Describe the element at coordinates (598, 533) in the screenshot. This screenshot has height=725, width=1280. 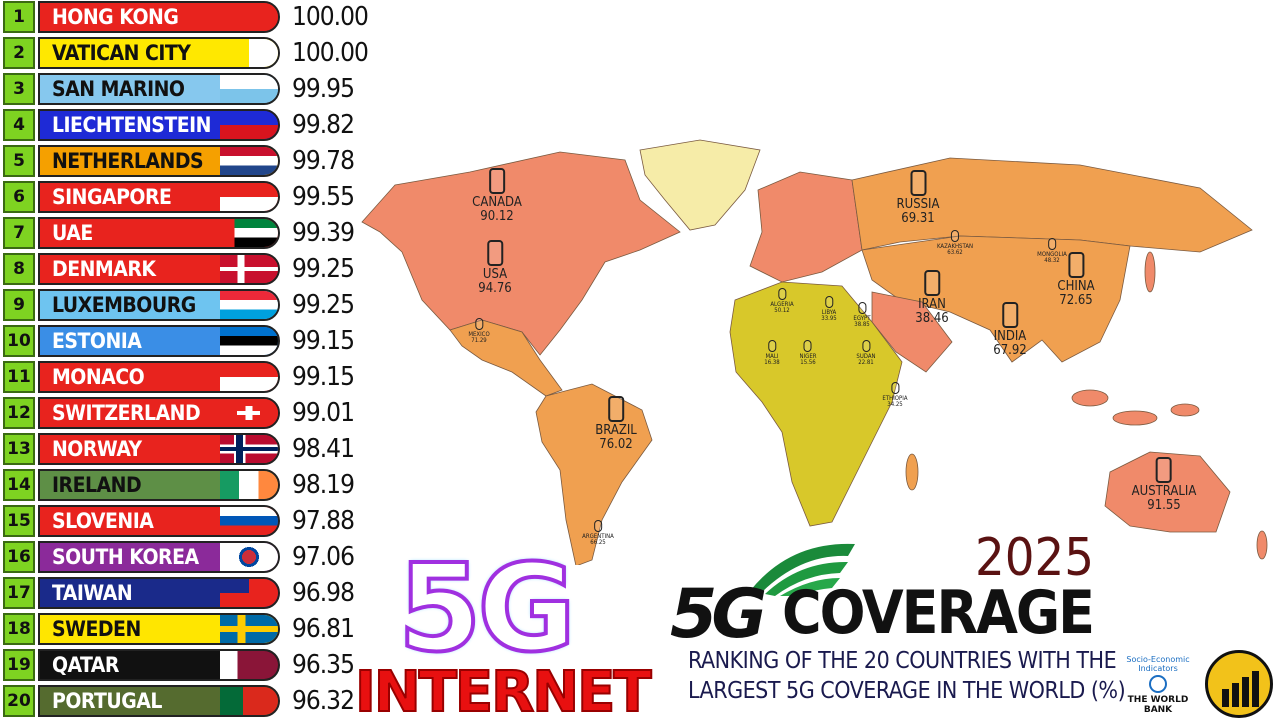
I see `map-label: ARGENTINA 66.25` at that location.